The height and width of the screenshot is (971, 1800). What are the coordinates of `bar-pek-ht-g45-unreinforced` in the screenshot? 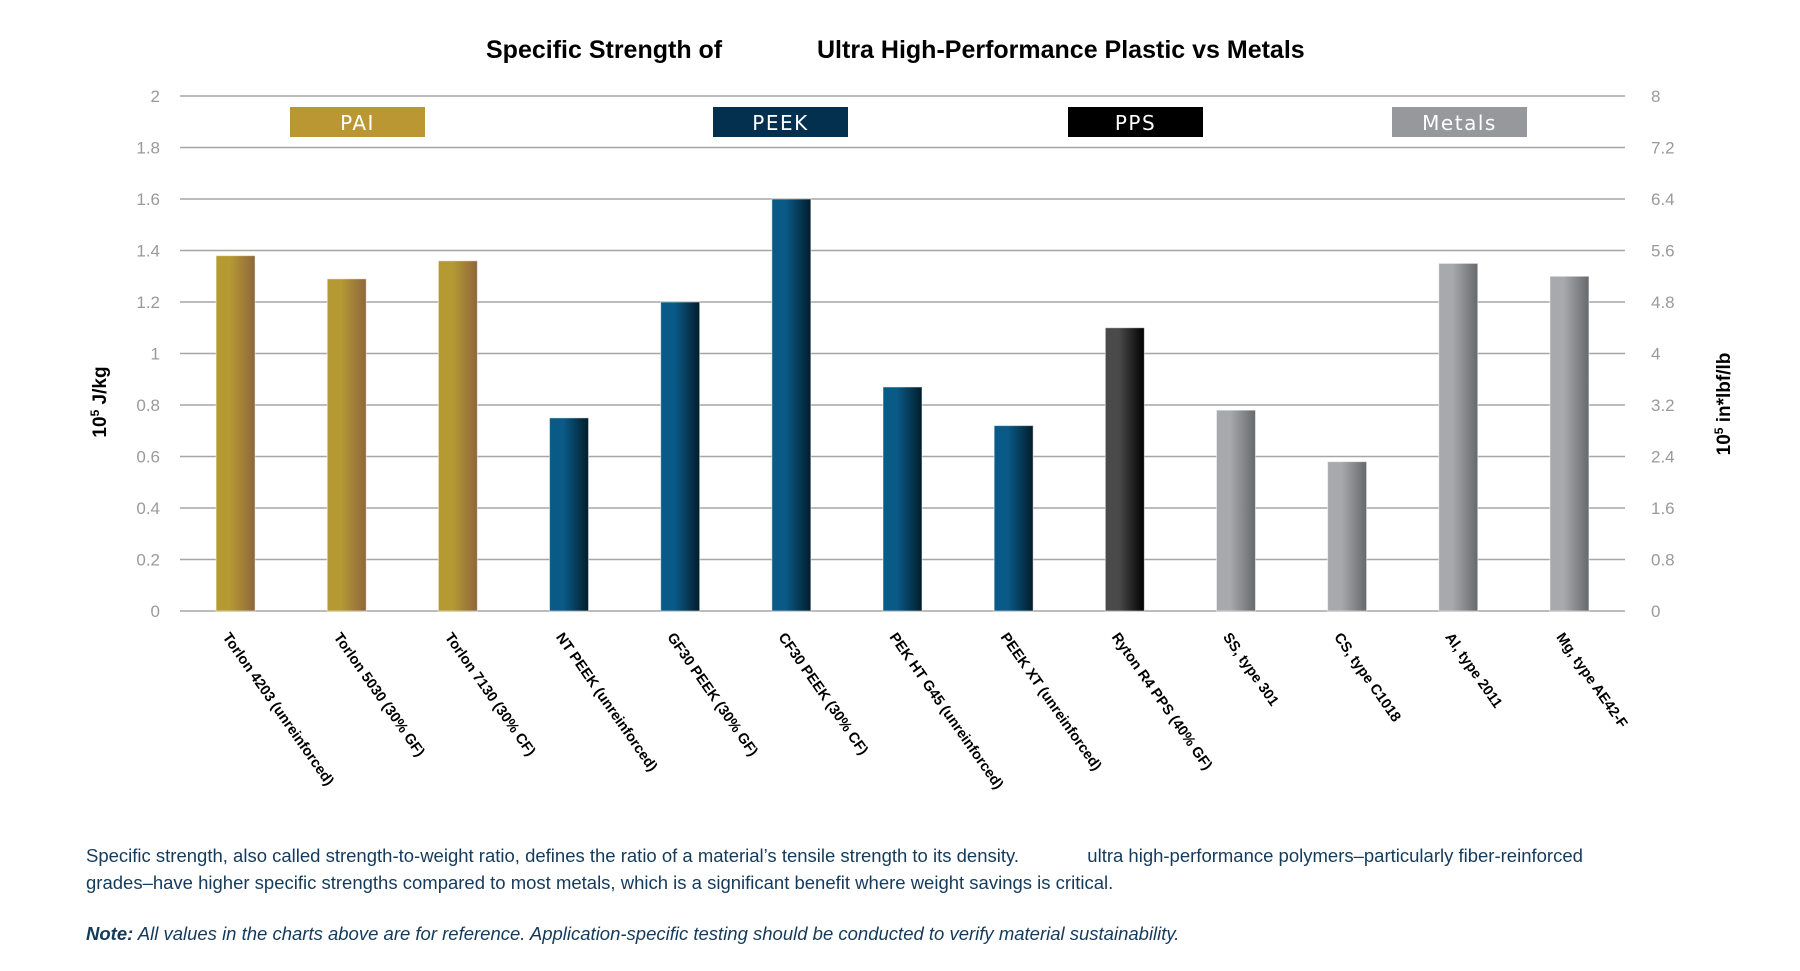 It's located at (902, 499).